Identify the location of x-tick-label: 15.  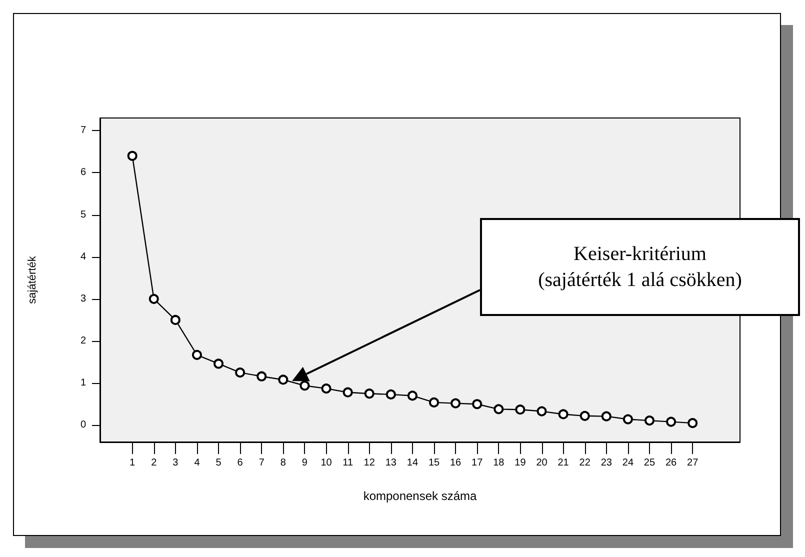
(434, 463).